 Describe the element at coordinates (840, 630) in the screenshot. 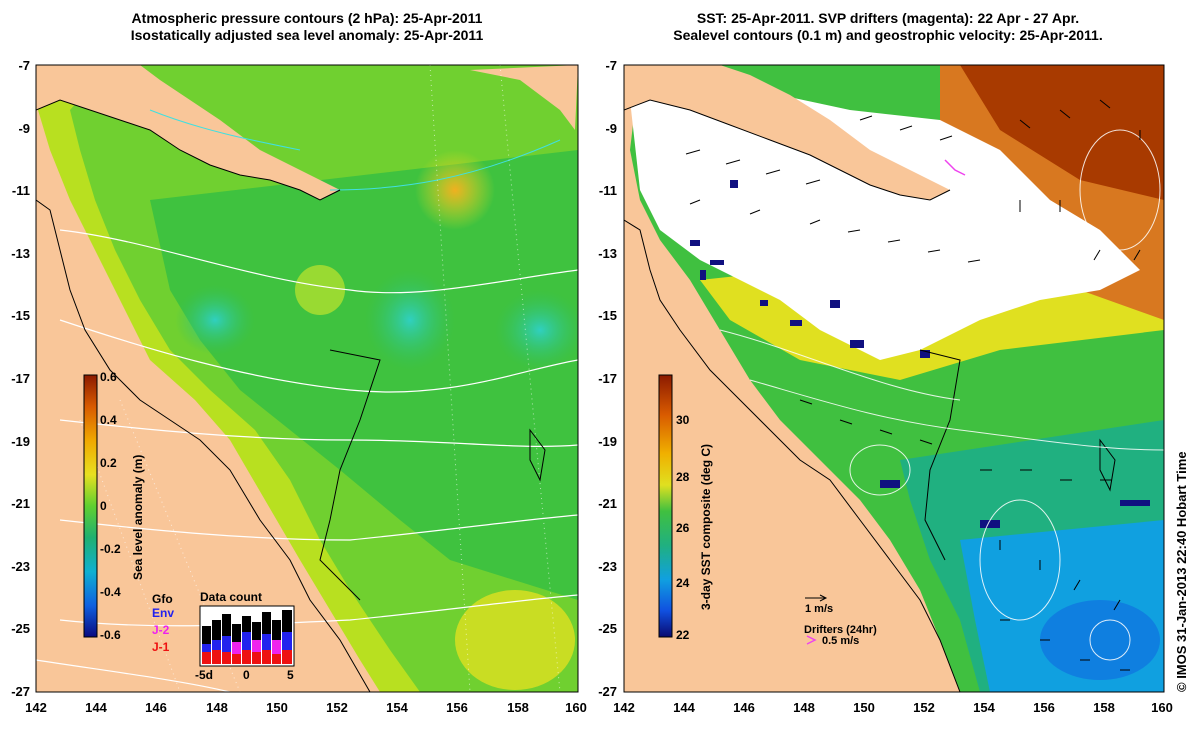

I see `drifters-label: Drifters (24hr)` at that location.